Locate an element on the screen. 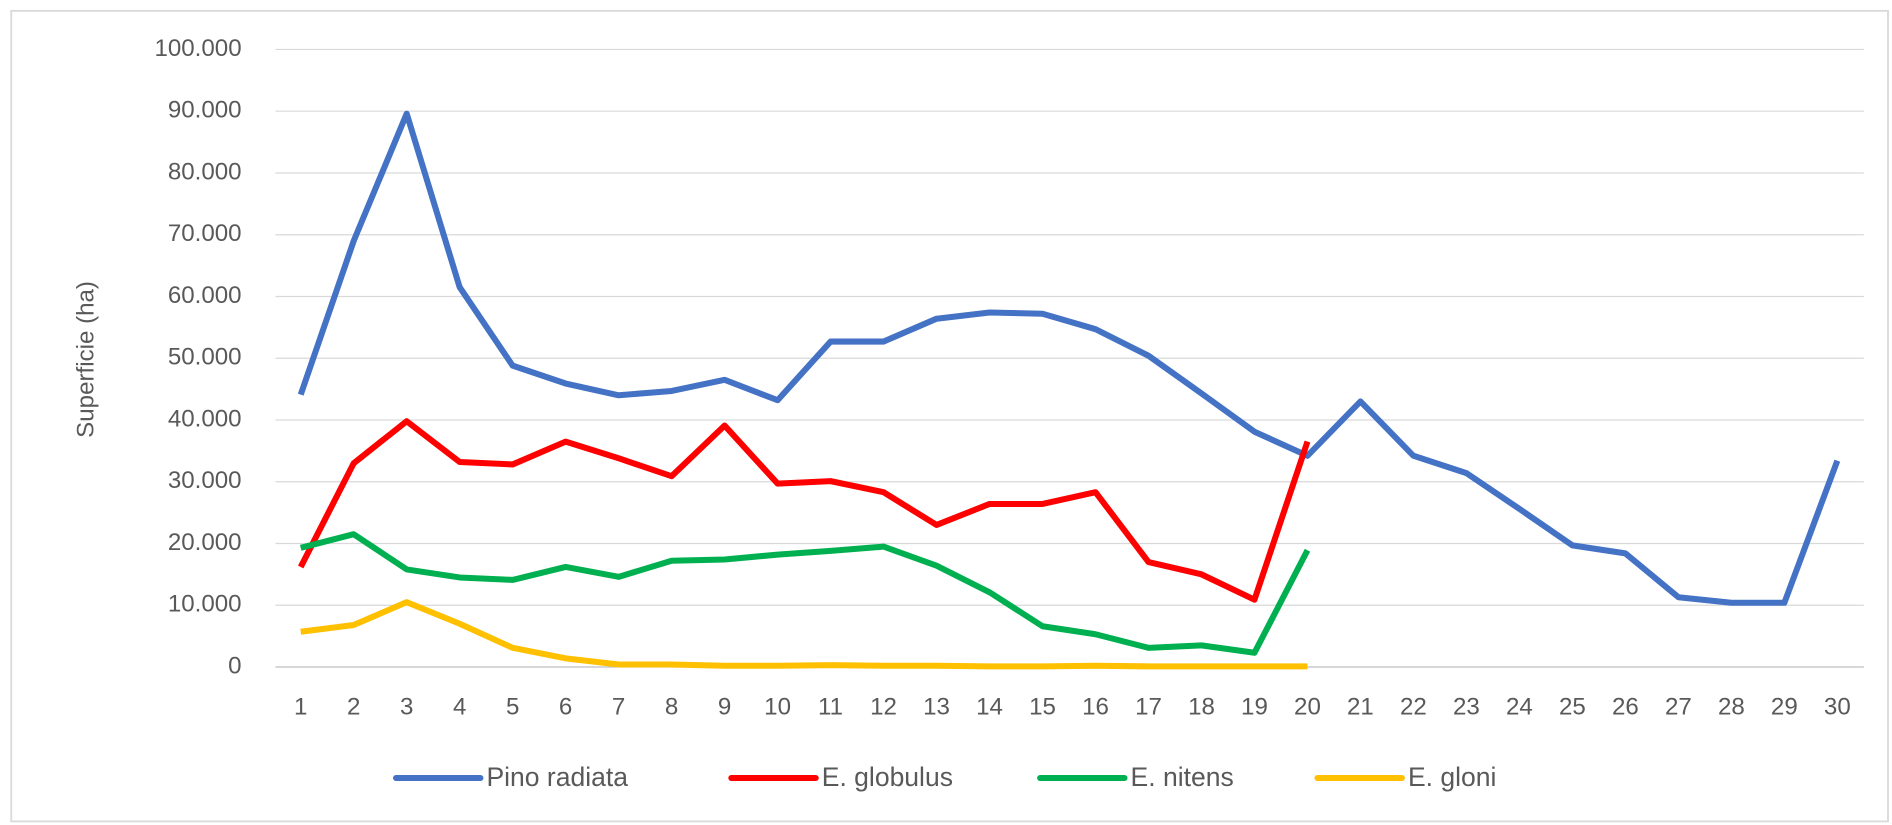 This screenshot has width=1892, height=825. x-tick-label: 28 is located at coordinates (1731, 706).